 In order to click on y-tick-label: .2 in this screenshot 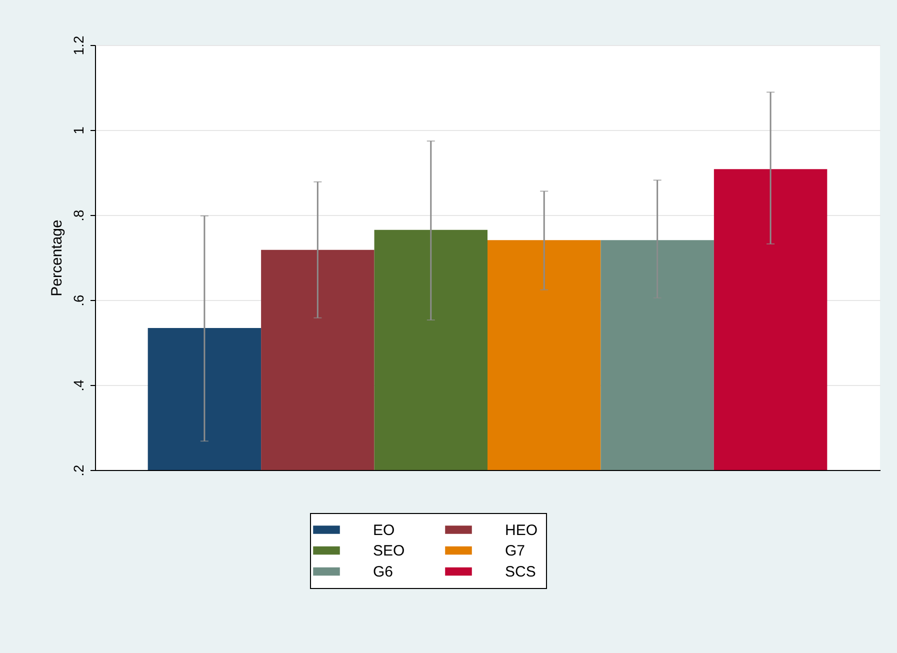, I will do `click(78, 470)`.